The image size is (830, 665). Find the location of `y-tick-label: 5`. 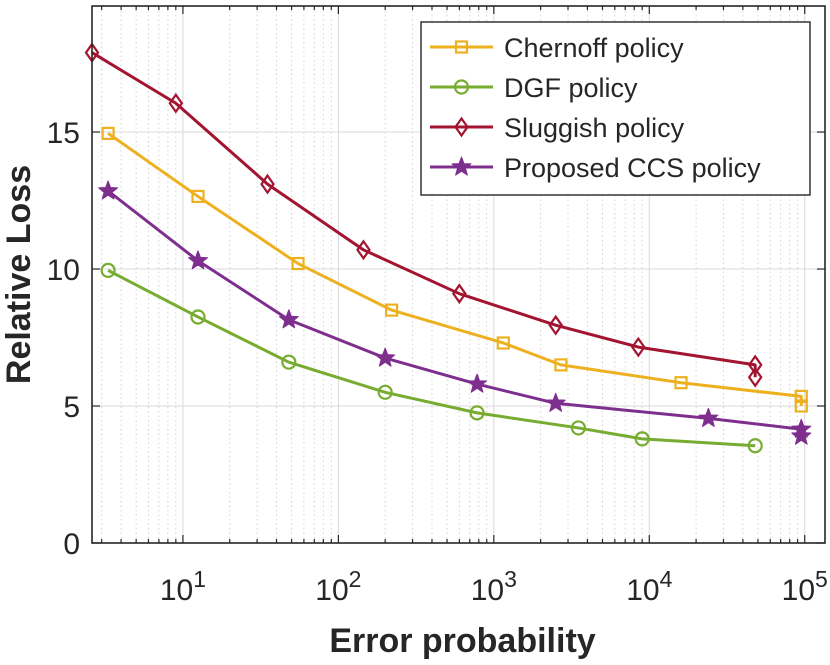

y-tick-label: 5 is located at coordinates (71, 407).